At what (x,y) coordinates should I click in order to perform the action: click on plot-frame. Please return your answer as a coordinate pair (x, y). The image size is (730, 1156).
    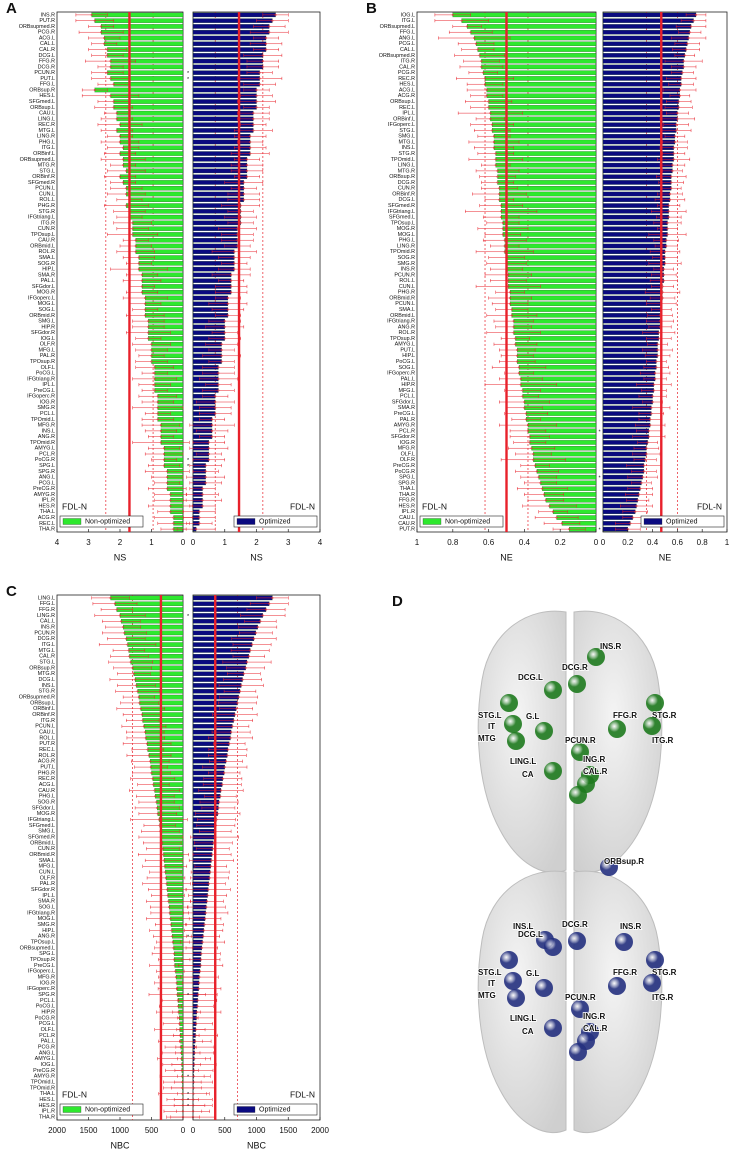
    Looking at the image, I should click on (256, 272).